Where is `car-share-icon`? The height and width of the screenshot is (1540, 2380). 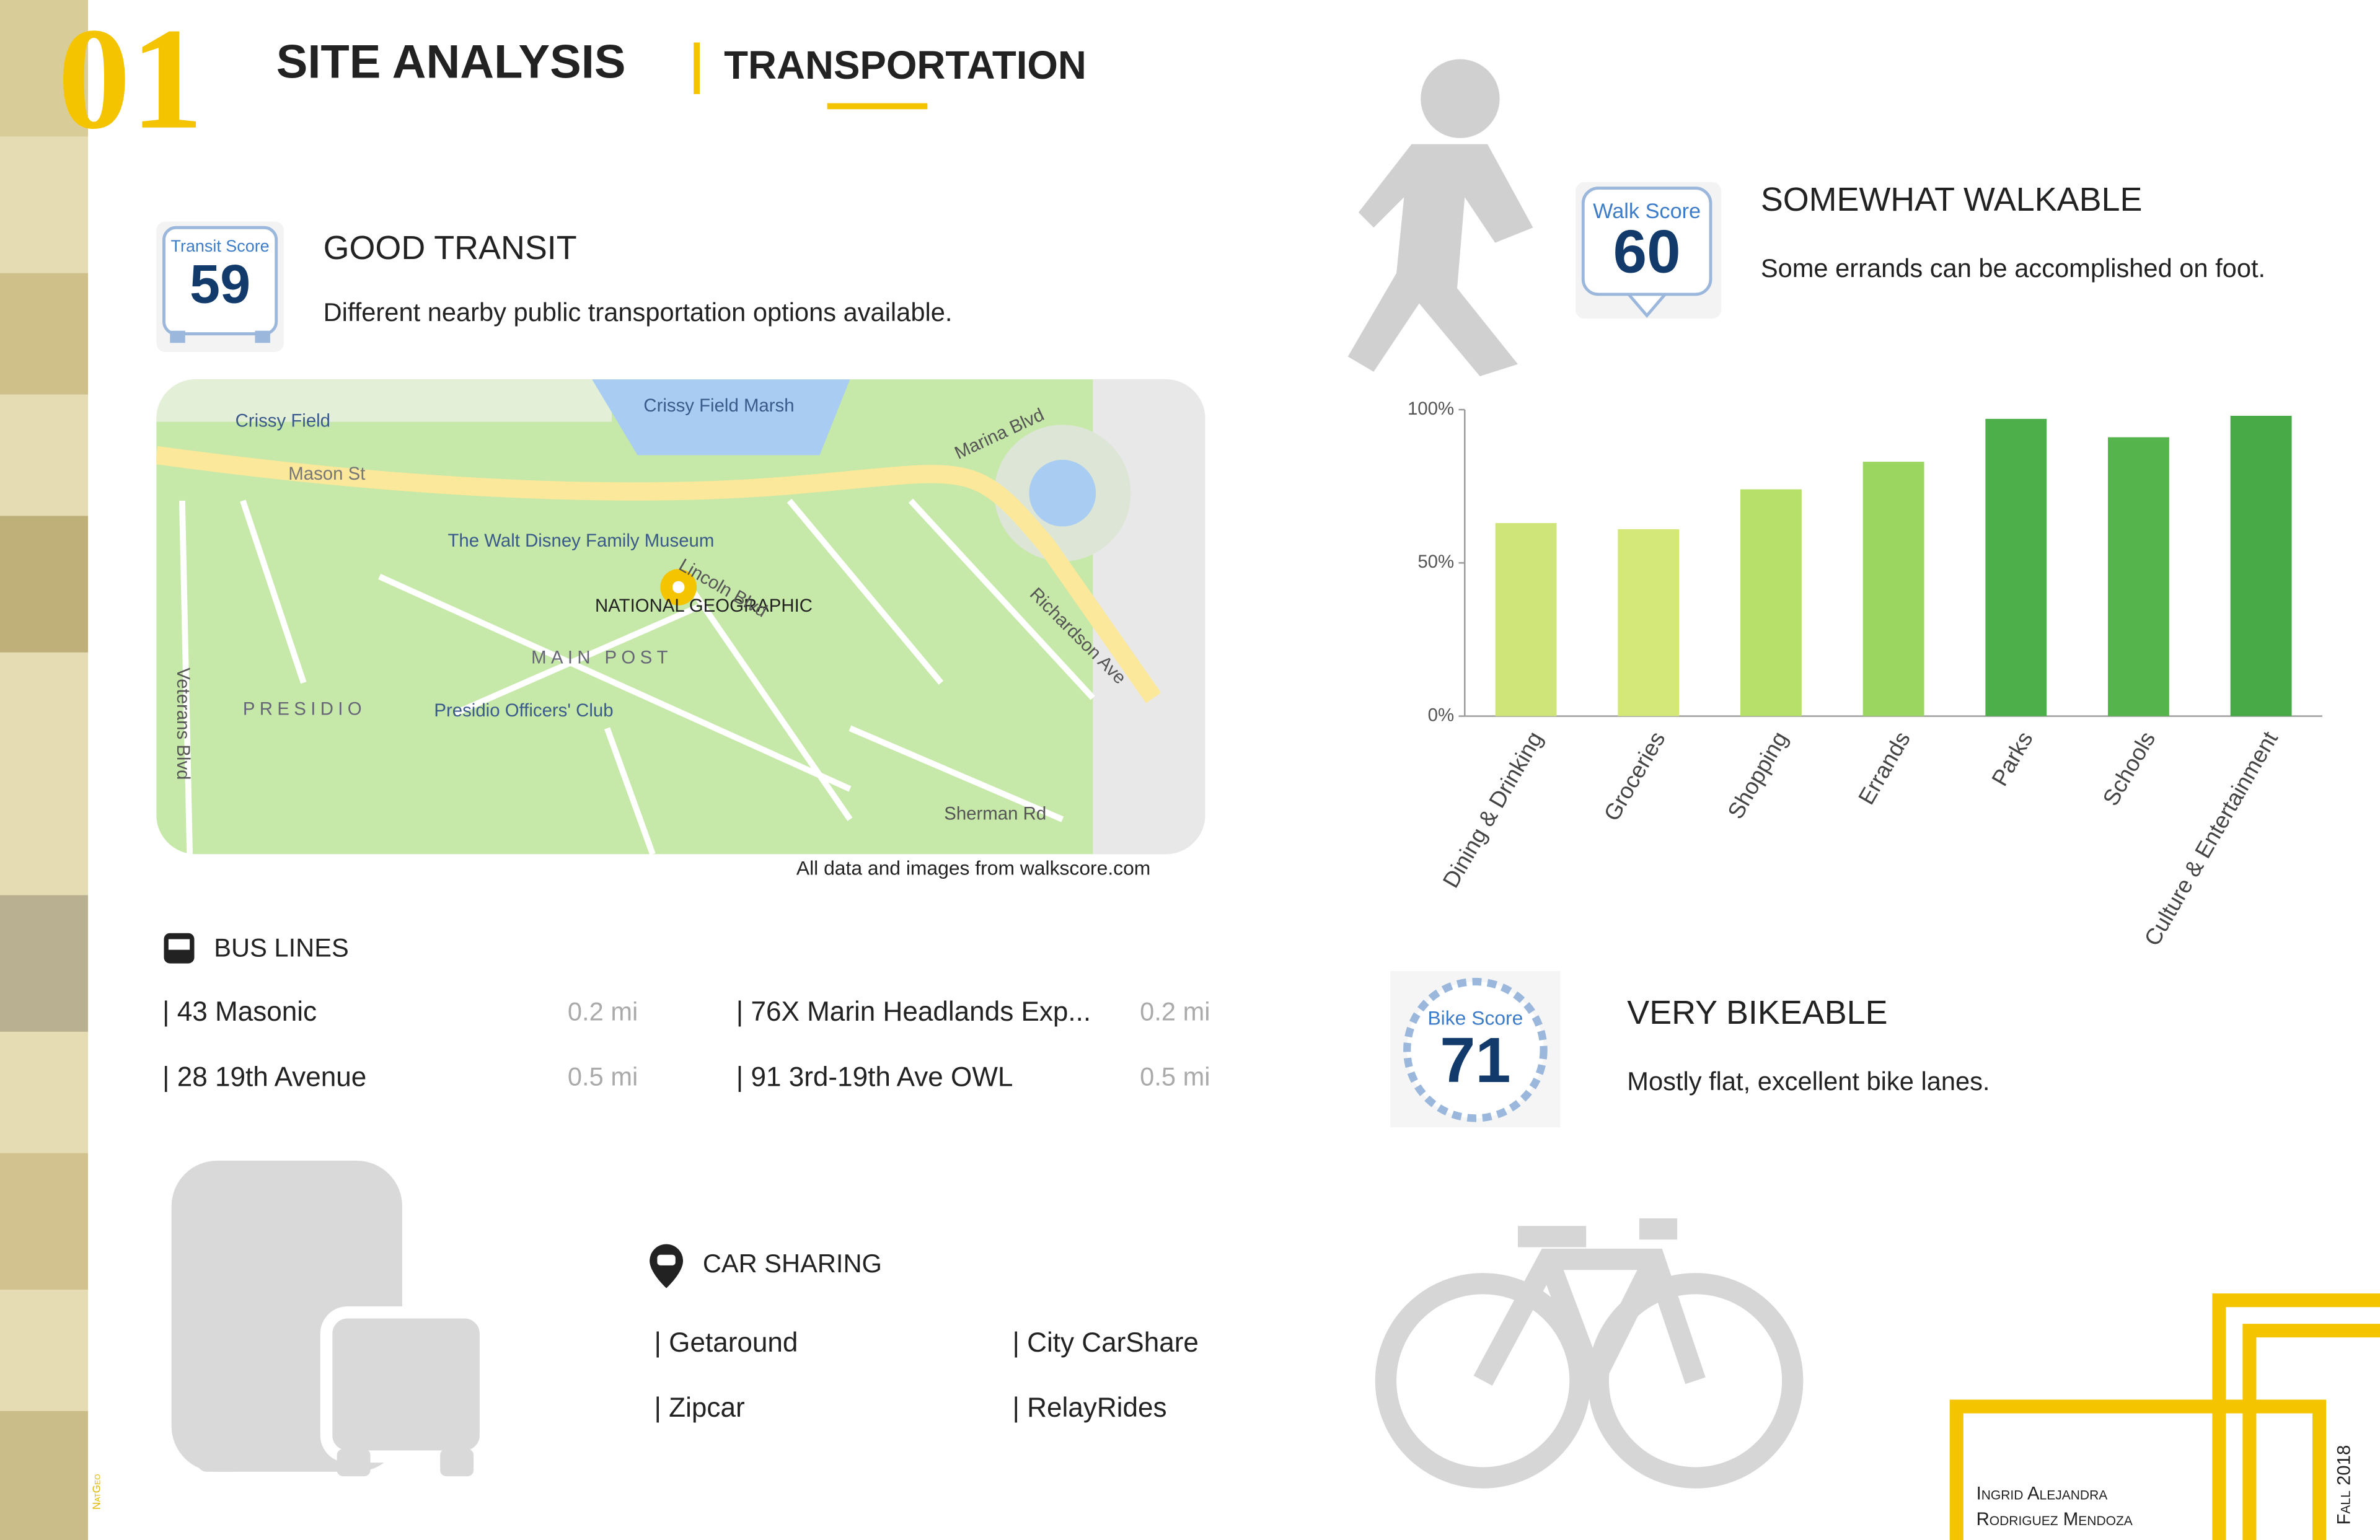
car-share-icon is located at coordinates (667, 1266).